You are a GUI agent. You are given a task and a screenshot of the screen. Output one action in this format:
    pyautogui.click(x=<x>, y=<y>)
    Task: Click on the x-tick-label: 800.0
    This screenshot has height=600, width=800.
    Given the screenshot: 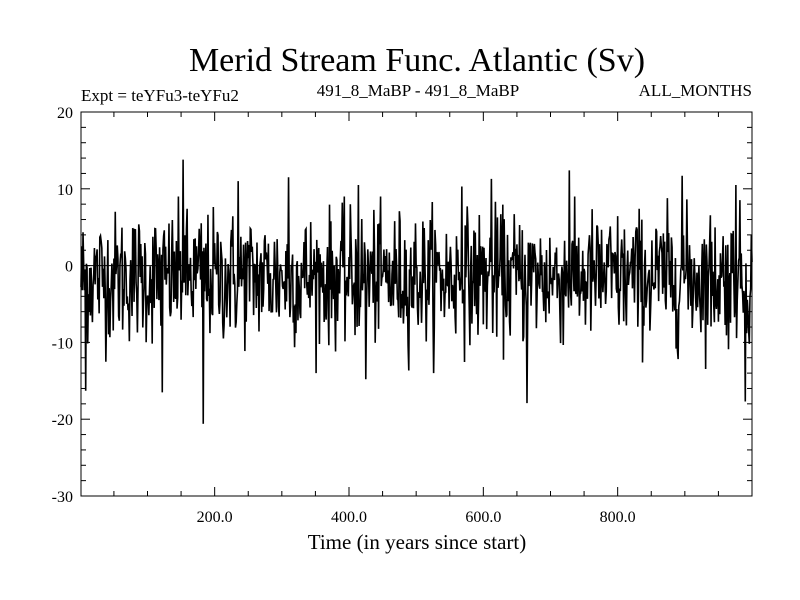 What is the action you would take?
    pyautogui.click(x=618, y=517)
    